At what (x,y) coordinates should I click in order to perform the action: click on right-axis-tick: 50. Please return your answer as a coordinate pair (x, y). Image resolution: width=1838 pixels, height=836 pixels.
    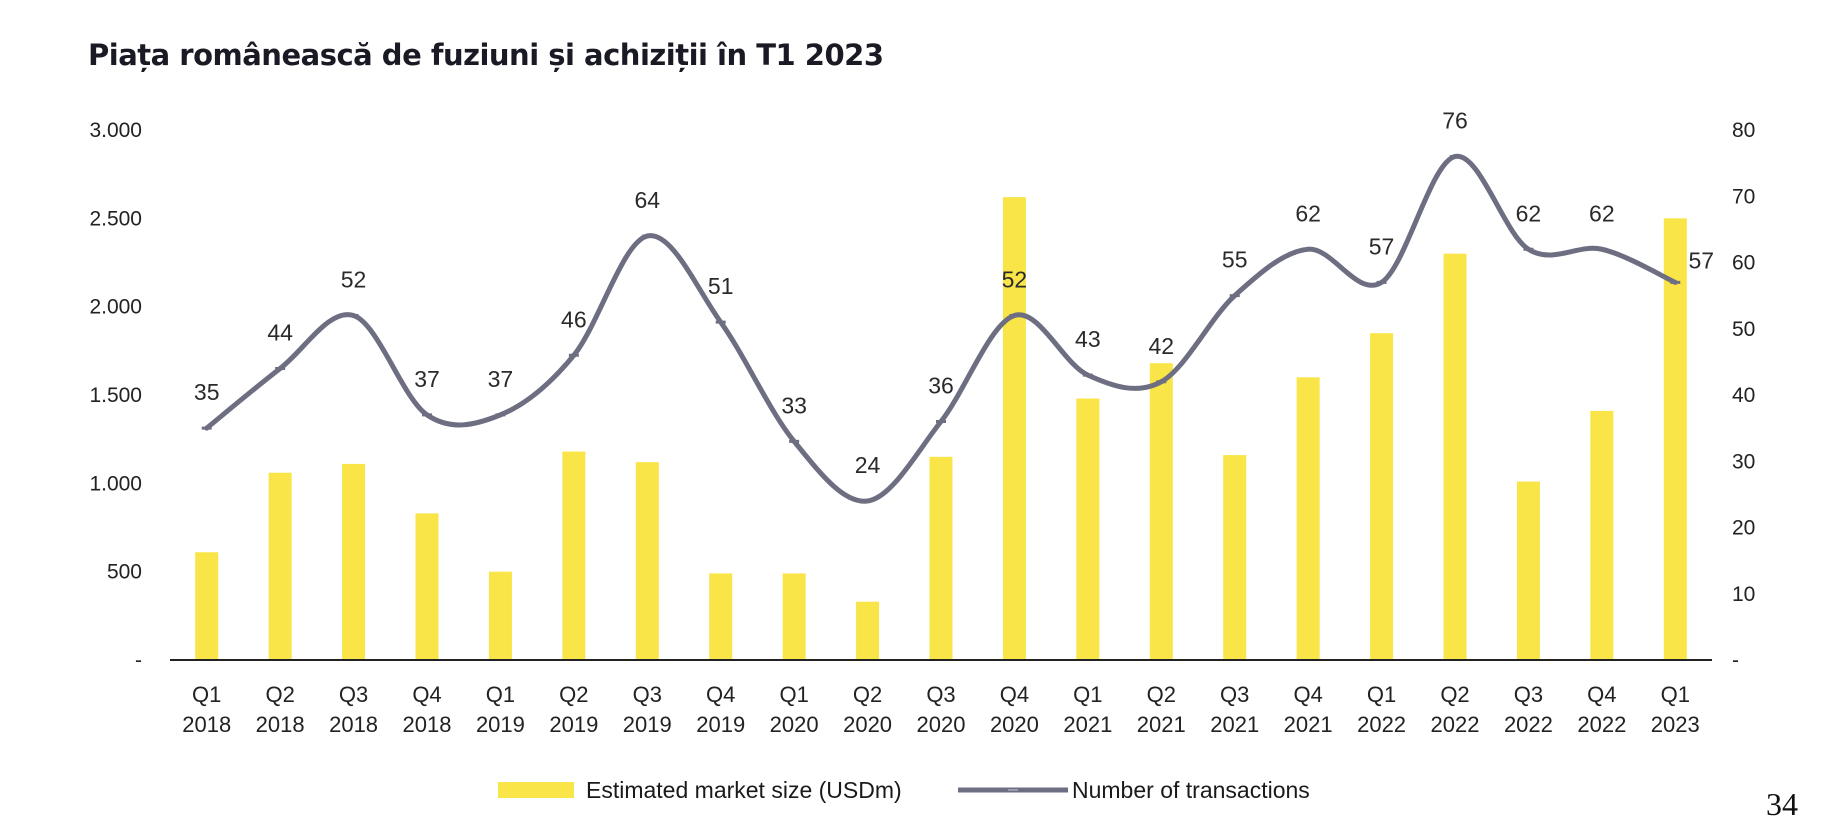
    Looking at the image, I should click on (1743, 329).